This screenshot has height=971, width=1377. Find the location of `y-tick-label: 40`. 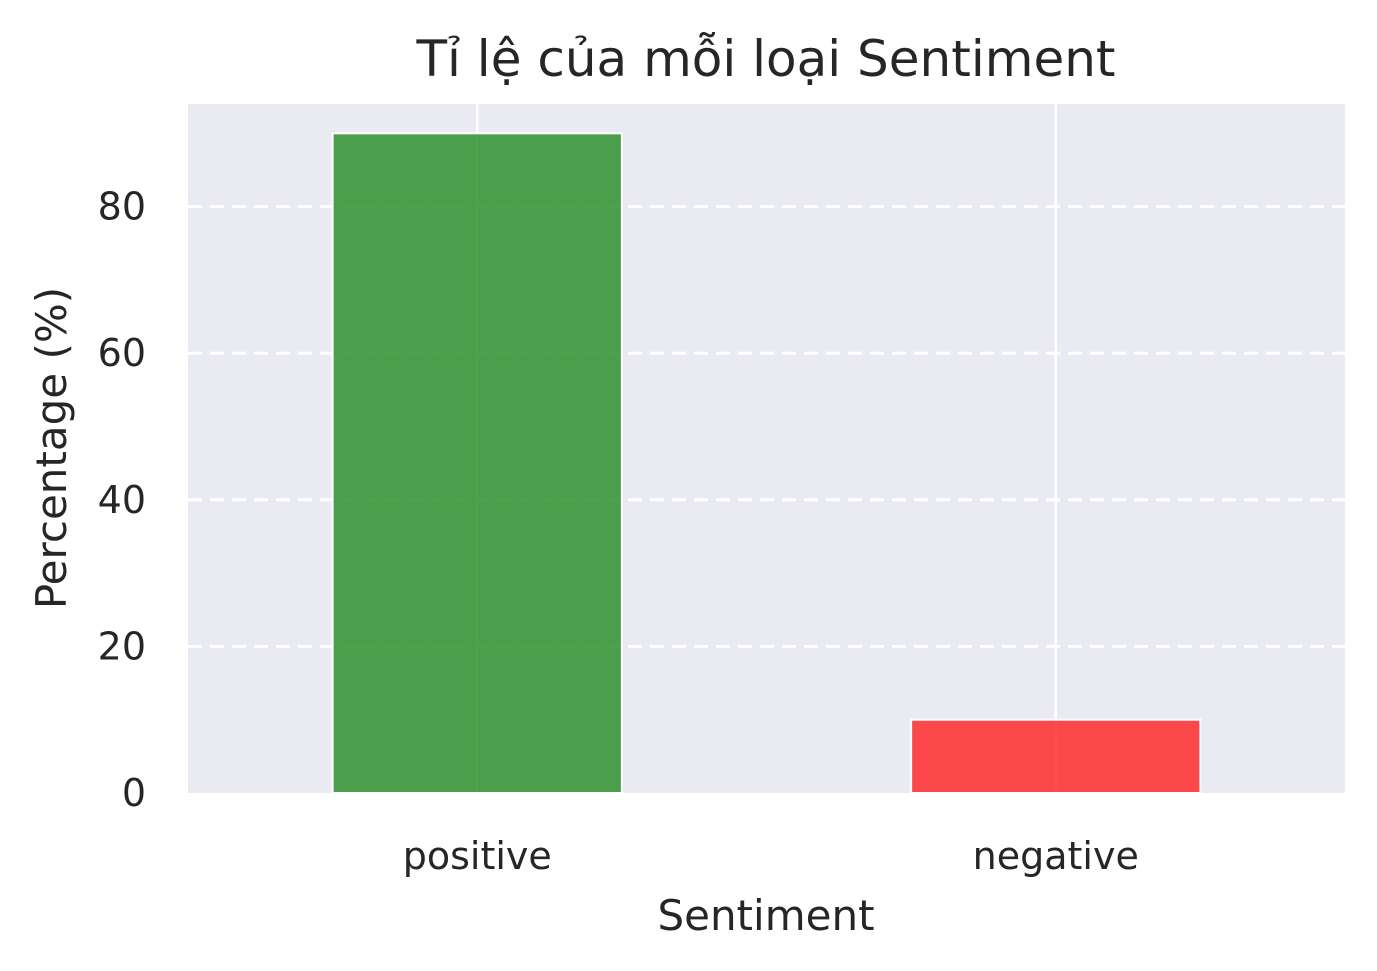

y-tick-label: 40 is located at coordinates (122, 500).